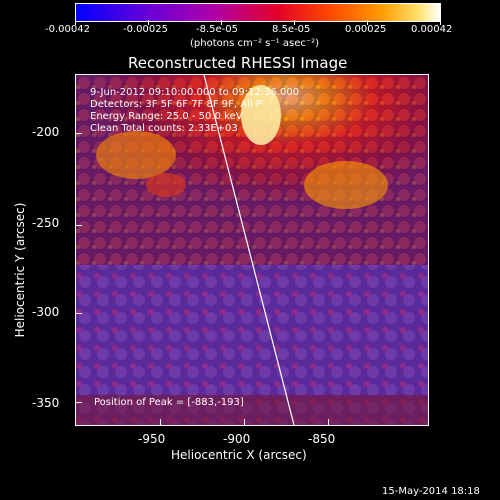 Image resolution: width=500 pixels, height=500 pixels. What do you see at coordinates (239, 455) in the screenshot?
I see `x-axis-label: Heliocentric X (arcsec)` at bounding box center [239, 455].